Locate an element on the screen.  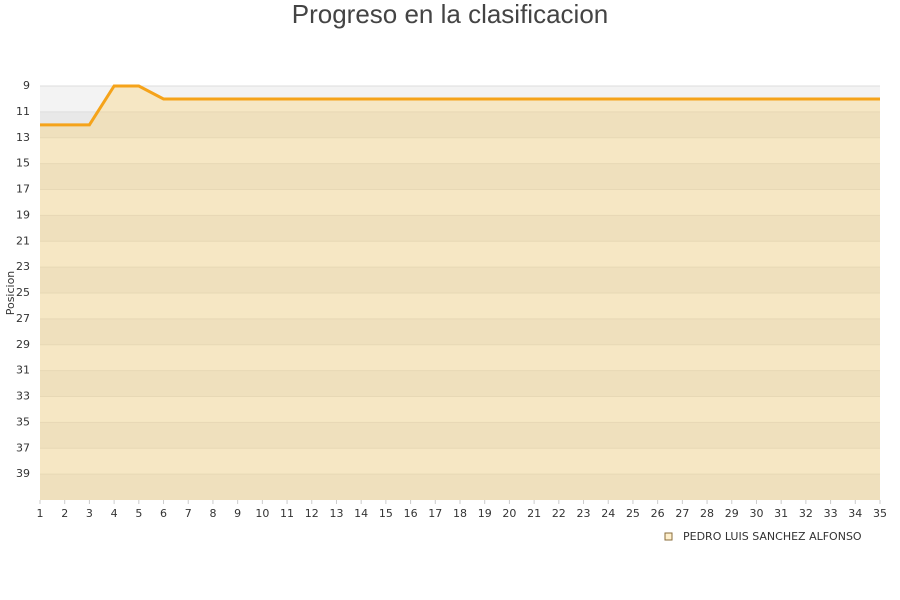
x-tick-label: 11 is located at coordinates (287, 513).